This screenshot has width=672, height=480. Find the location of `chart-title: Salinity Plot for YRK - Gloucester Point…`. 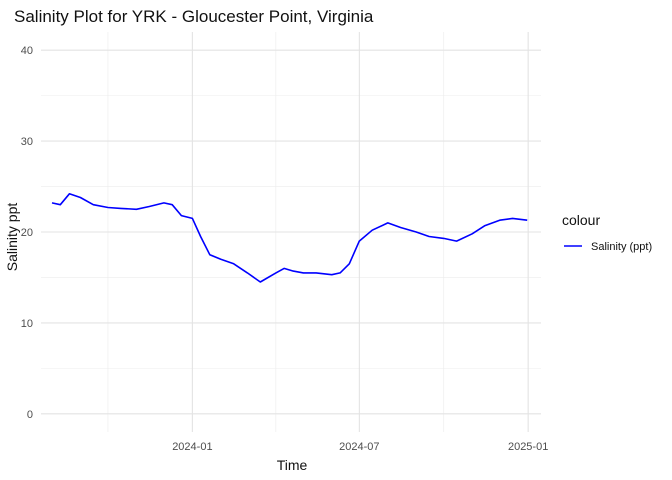

chart-title: Salinity Plot for YRK - Gloucester Point… is located at coordinates (194, 16).